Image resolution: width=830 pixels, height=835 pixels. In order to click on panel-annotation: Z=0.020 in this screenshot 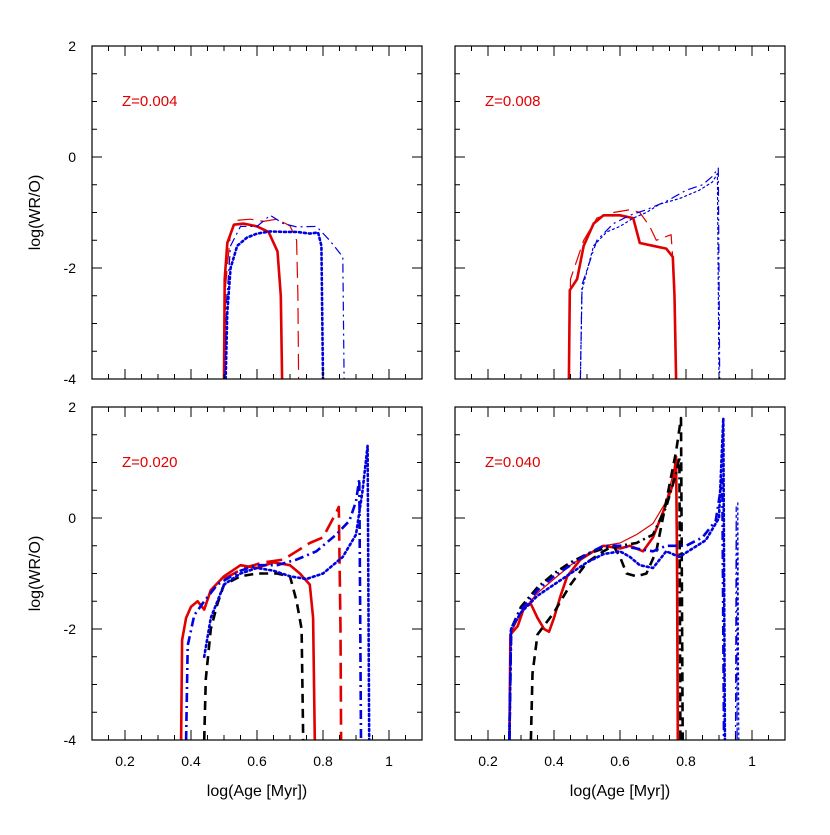, I will do `click(149, 462)`.